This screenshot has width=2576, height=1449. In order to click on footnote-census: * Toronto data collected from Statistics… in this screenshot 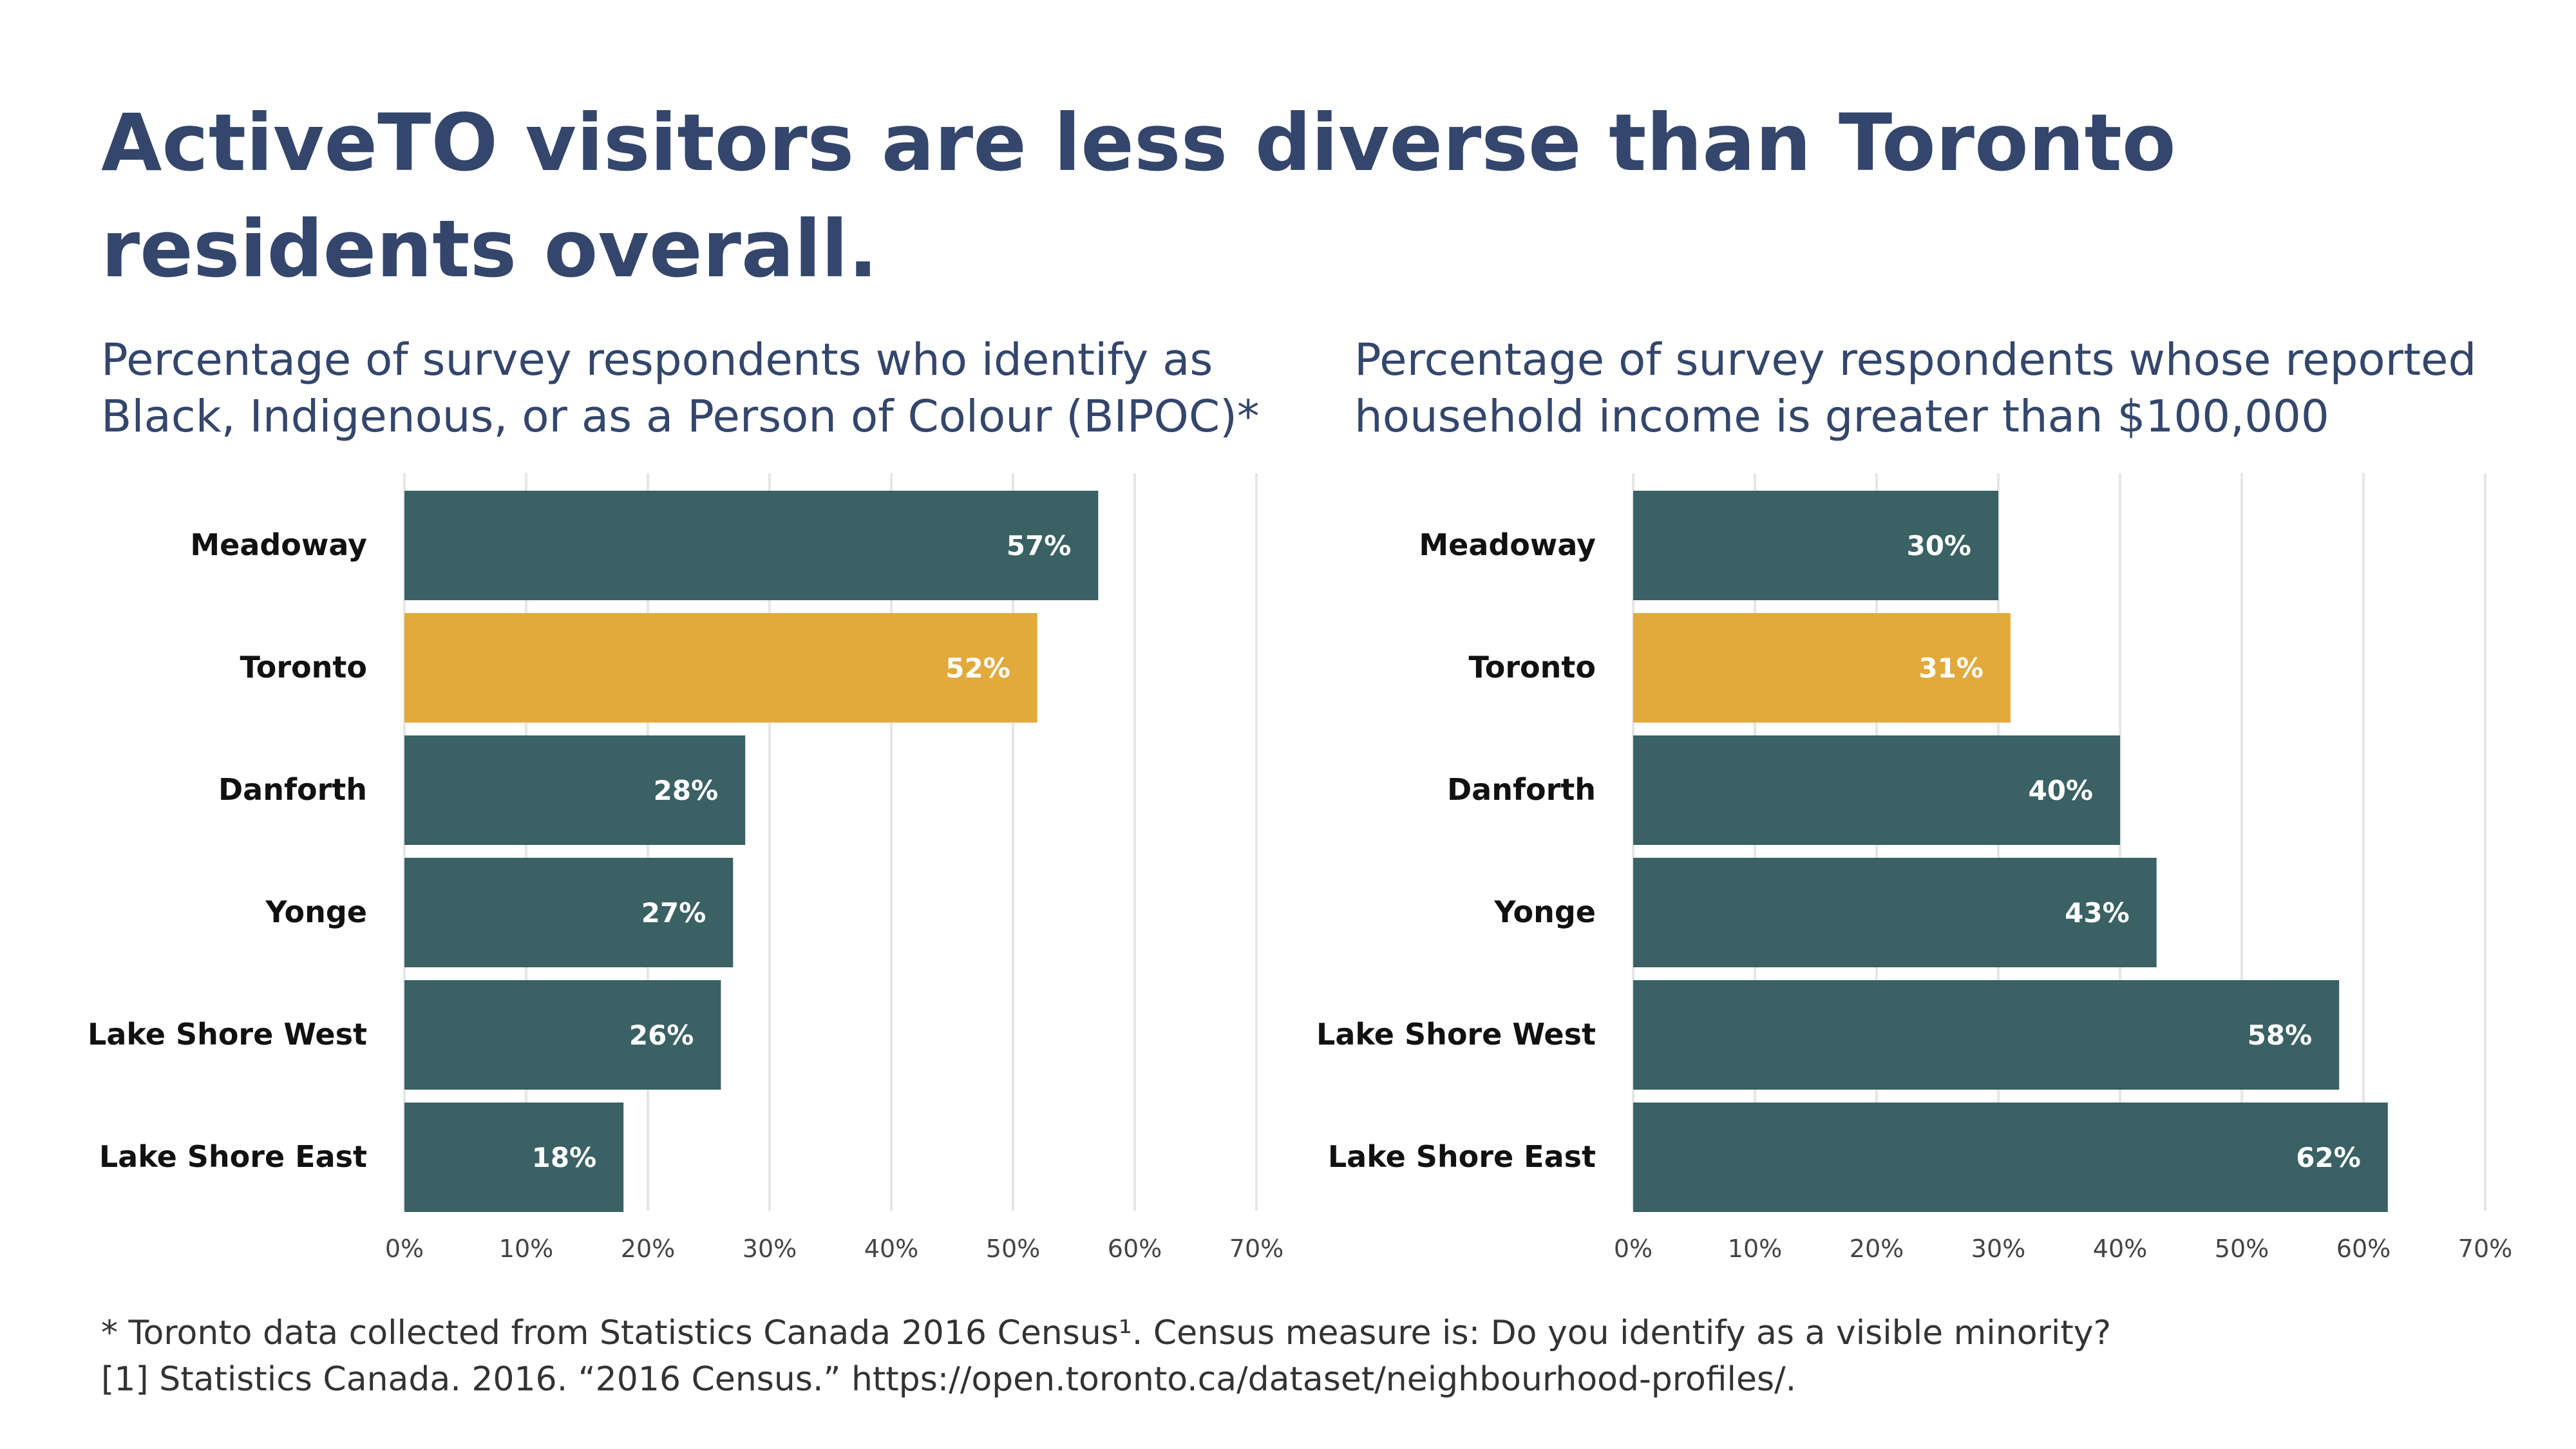, I will do `click(1106, 1333)`.